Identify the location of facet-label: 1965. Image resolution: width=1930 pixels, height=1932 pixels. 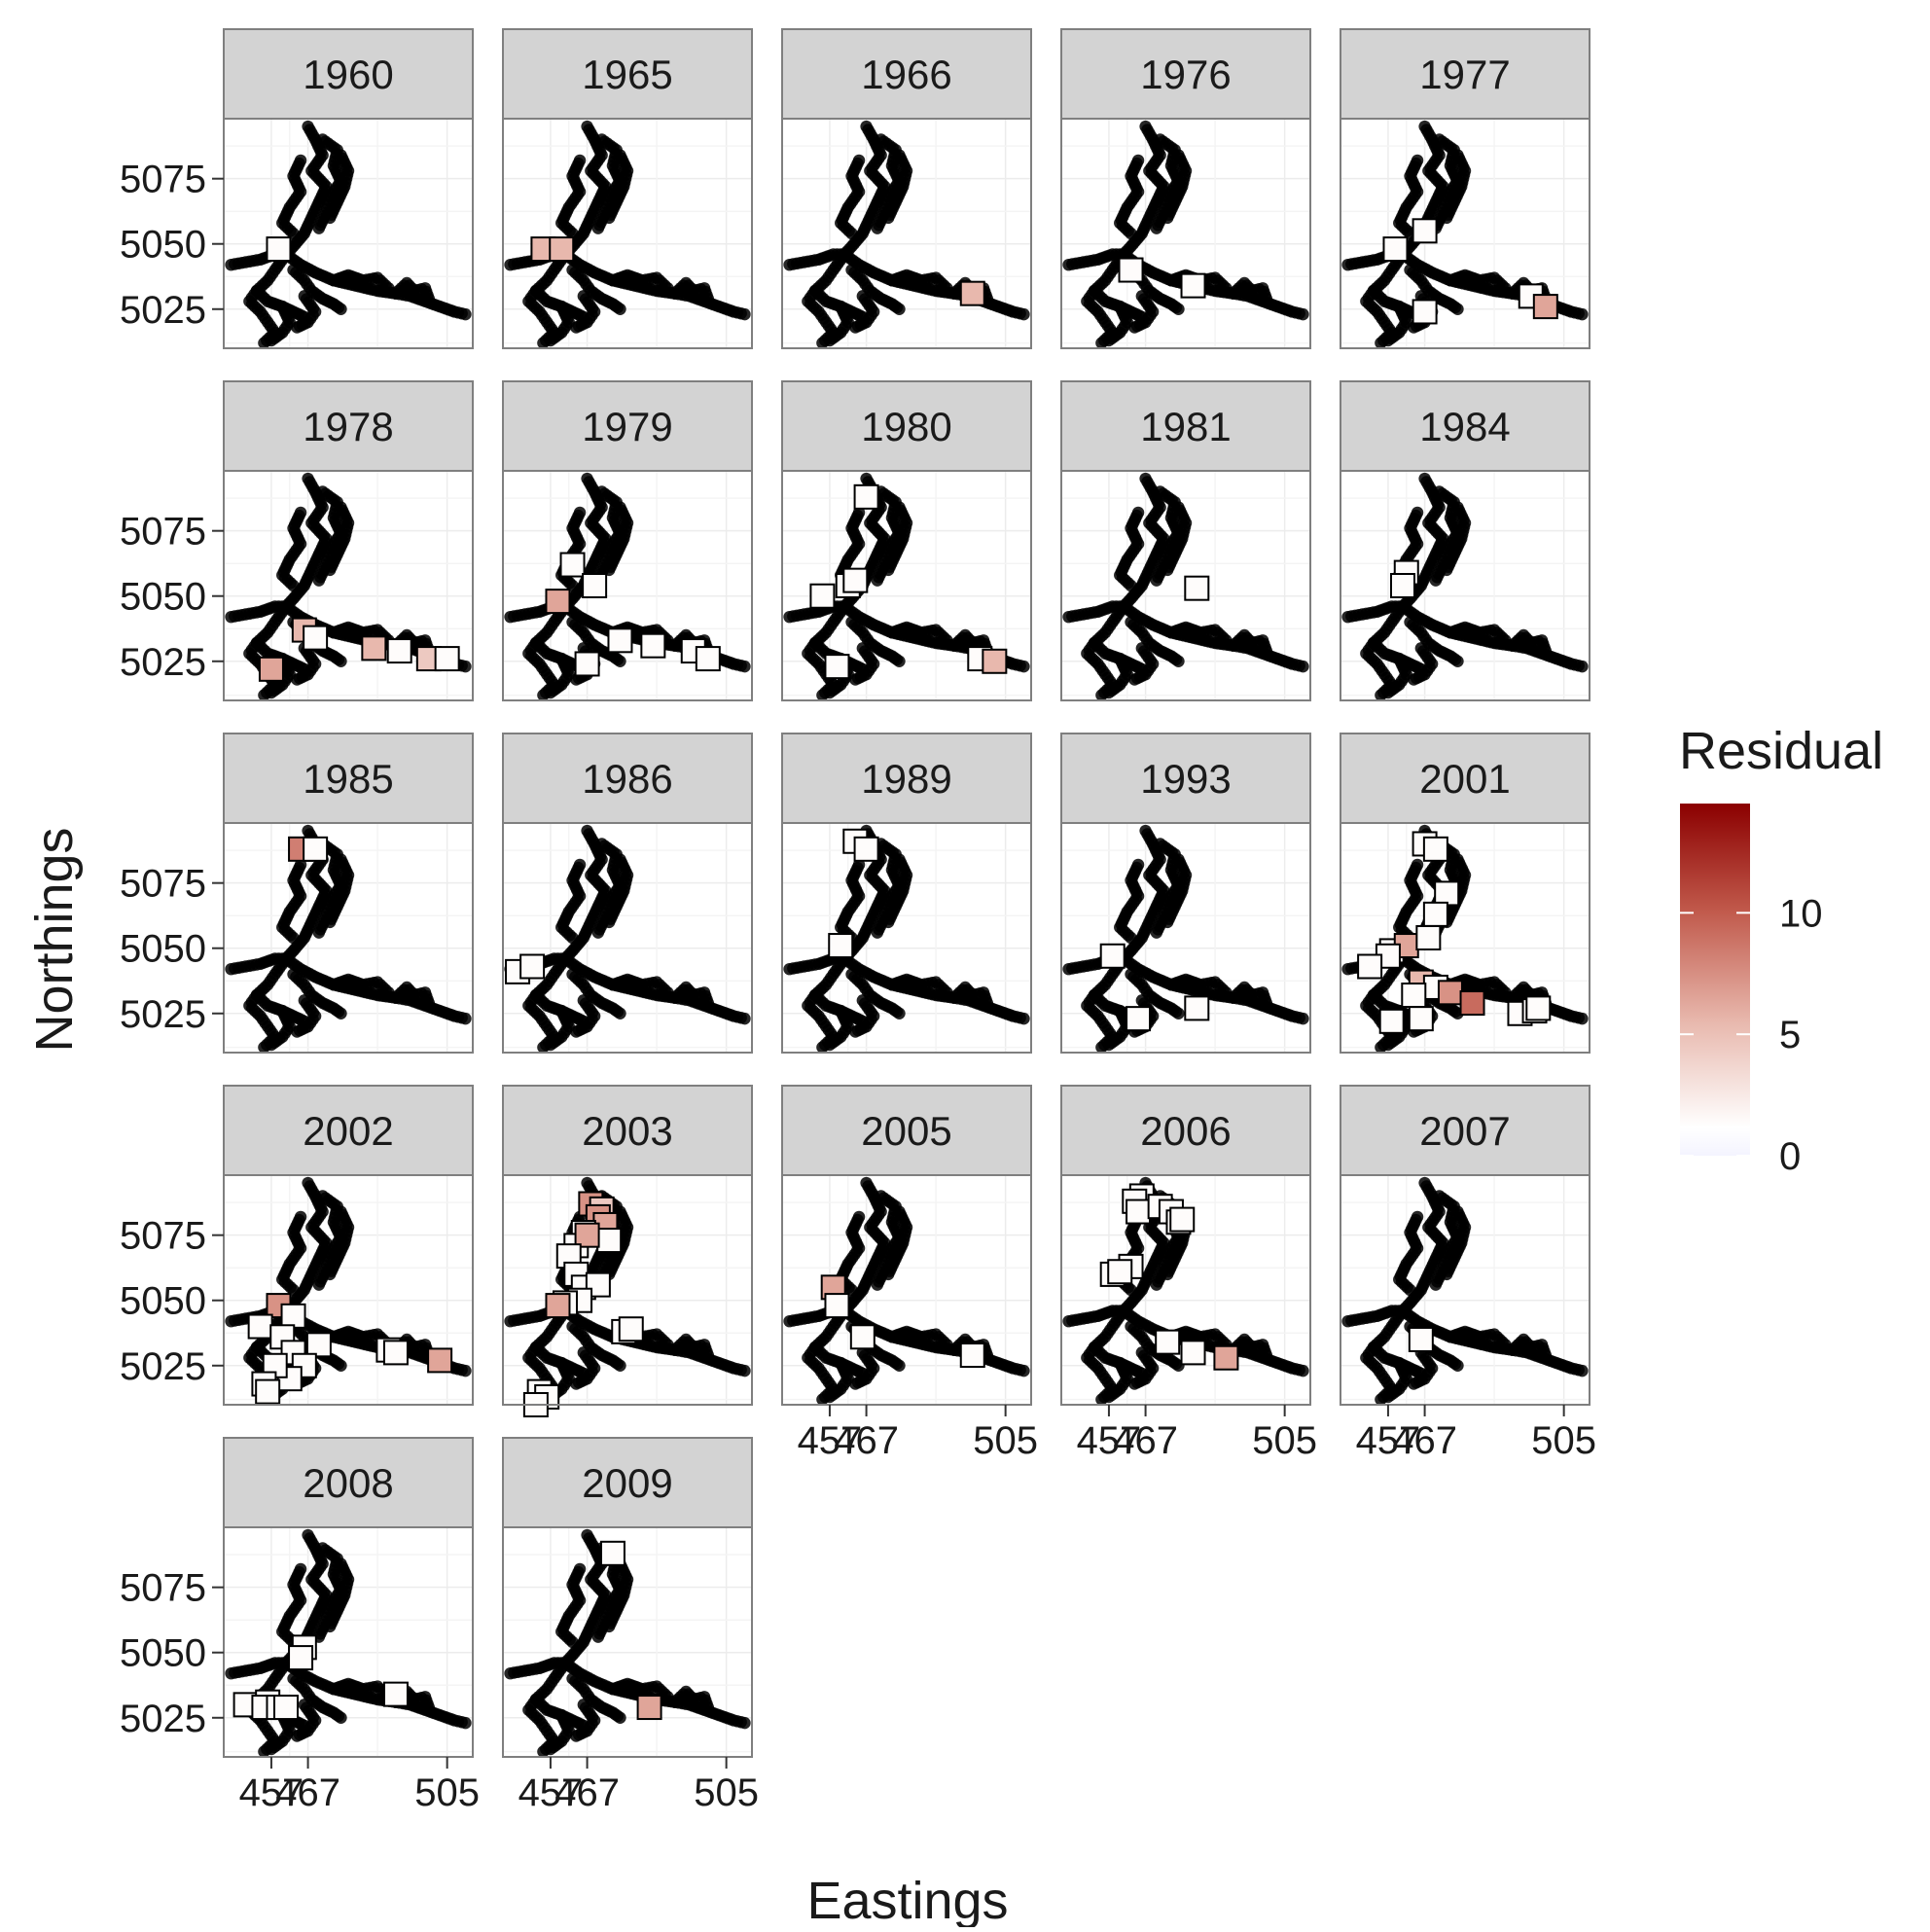
(627, 74).